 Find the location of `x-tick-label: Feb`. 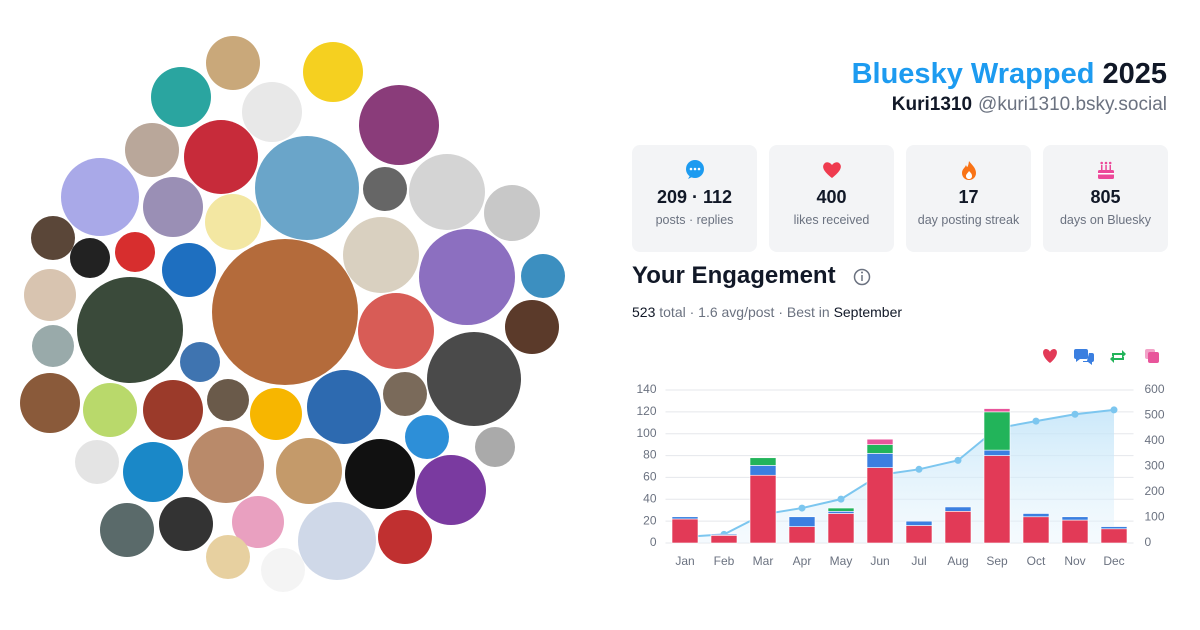

x-tick-label: Feb is located at coordinates (724, 561).